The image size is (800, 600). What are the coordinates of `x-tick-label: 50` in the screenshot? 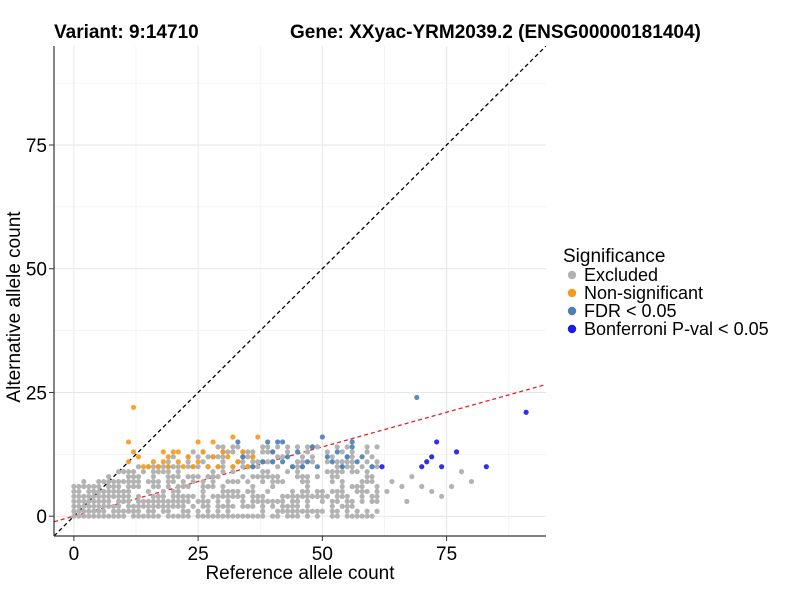 It's located at (322, 554).